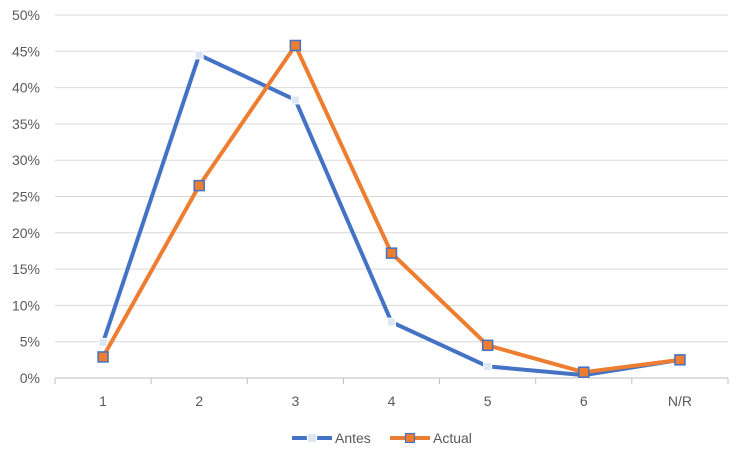 The image size is (739, 450). Describe the element at coordinates (431, 438) in the screenshot. I see `legend-item-actual: Actual` at that location.